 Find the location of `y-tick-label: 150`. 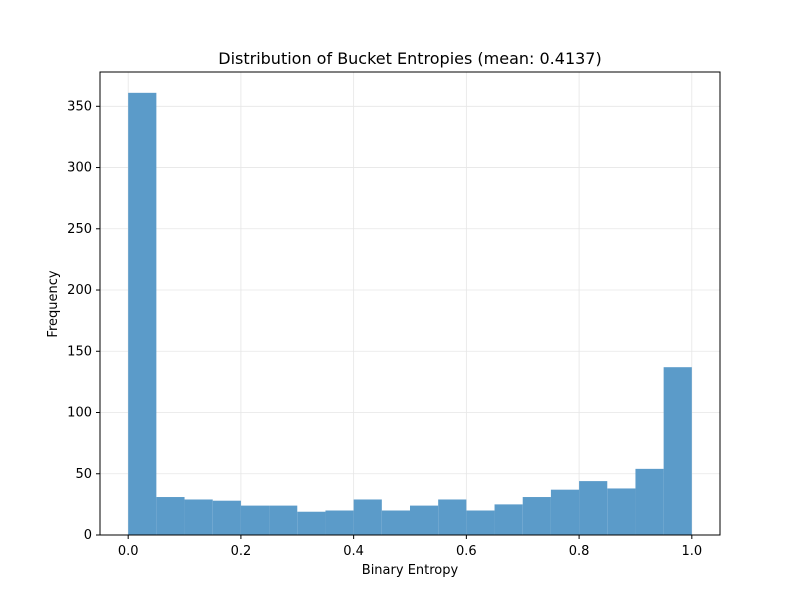

y-tick-label: 150 is located at coordinates (79, 351).